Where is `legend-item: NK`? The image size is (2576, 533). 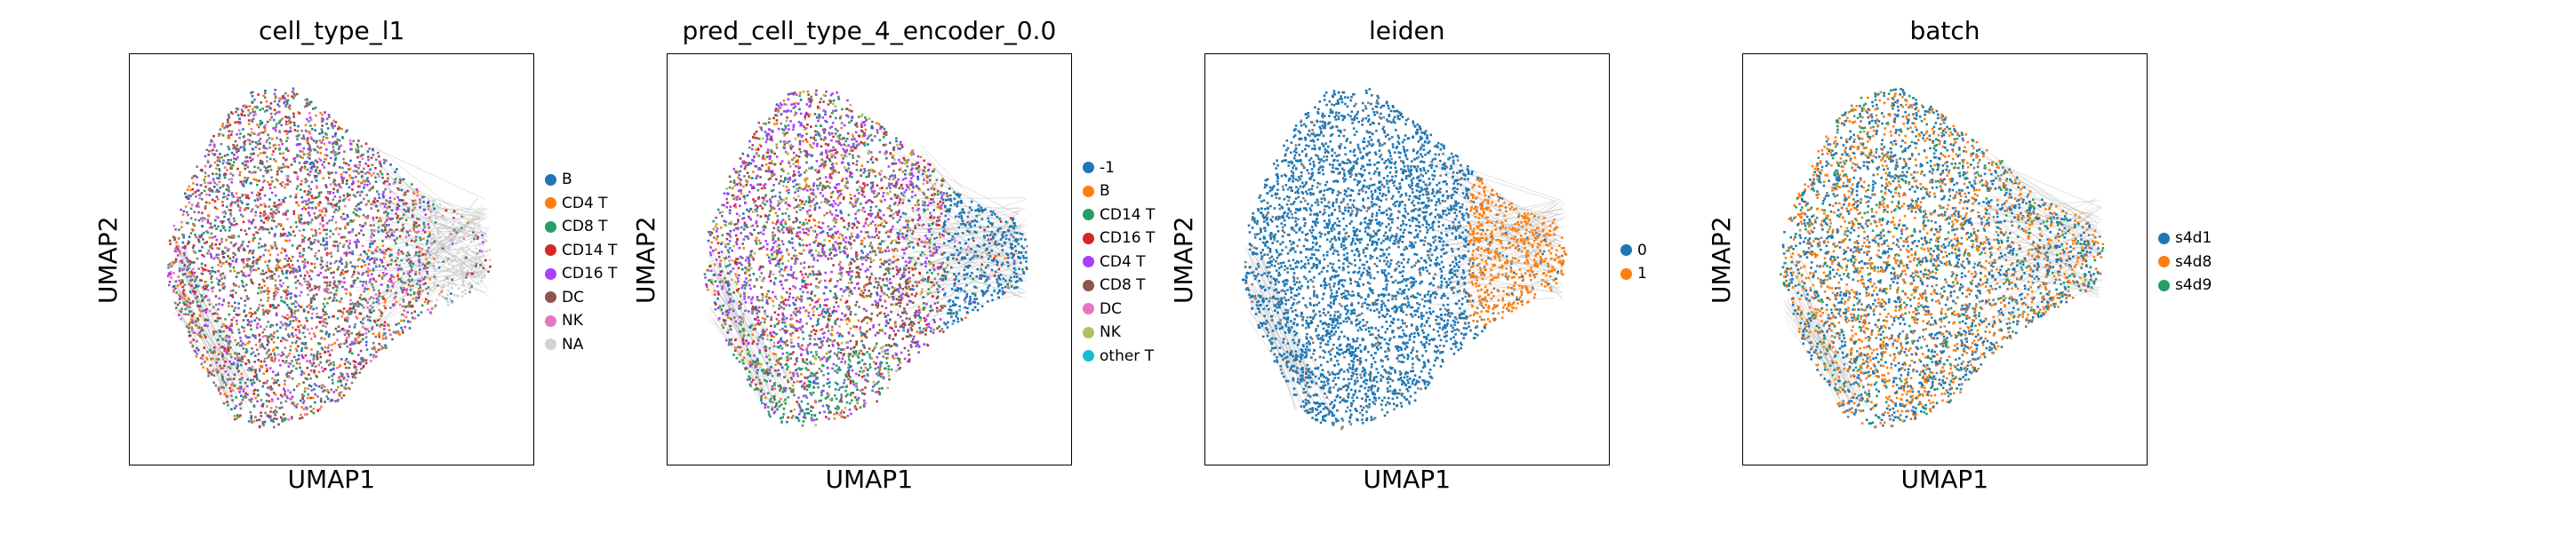
legend-item: NK is located at coordinates (564, 321).